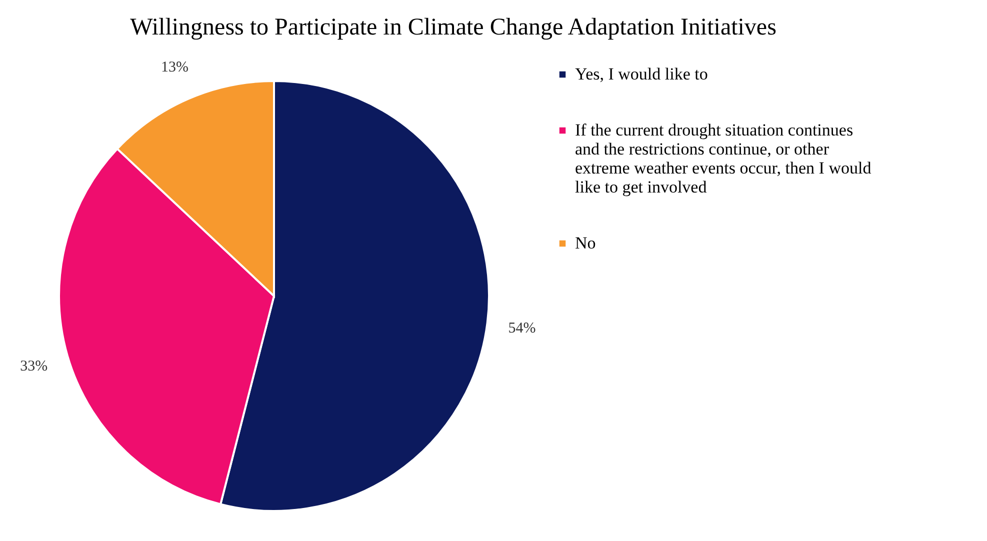  What do you see at coordinates (453, 27) in the screenshot?
I see `chart-title: Willingness to Participate in Climate Change Adaptation Initiatives` at bounding box center [453, 27].